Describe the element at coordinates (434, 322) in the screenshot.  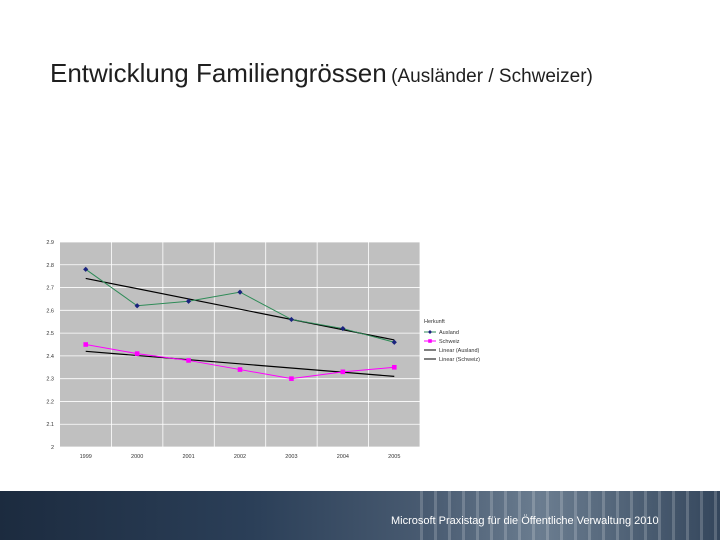
I see `legend-title: Herkunft` at that location.